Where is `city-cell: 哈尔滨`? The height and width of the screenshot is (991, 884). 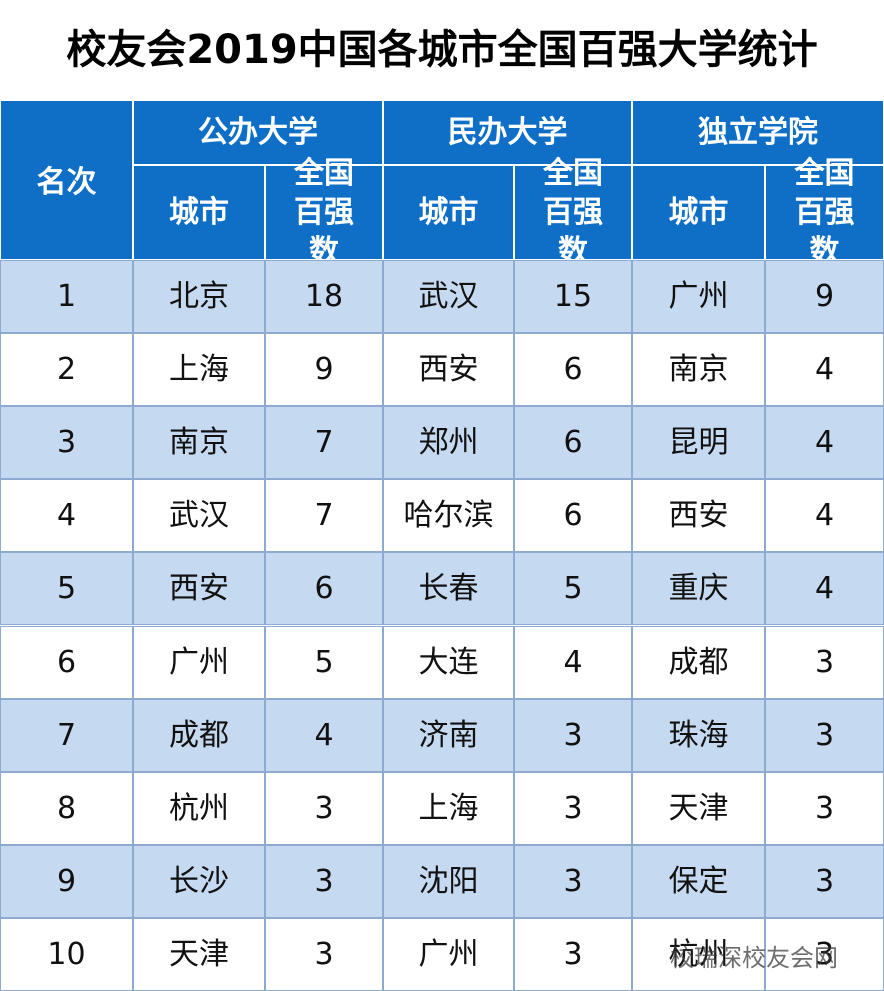 city-cell: 哈尔滨 is located at coordinates (448, 516).